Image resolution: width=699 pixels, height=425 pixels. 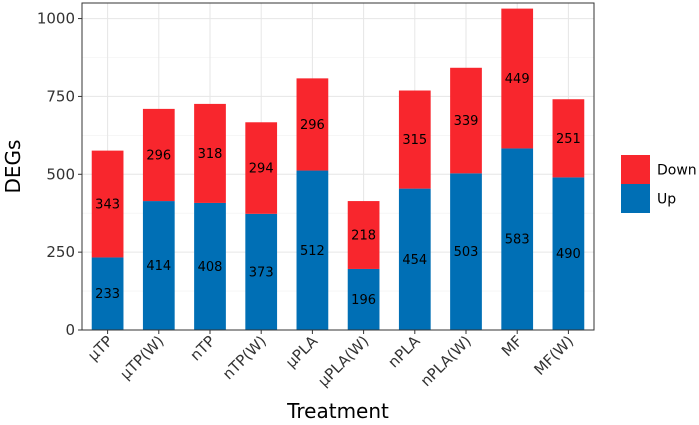 What do you see at coordinates (244, 357) in the screenshot?
I see `x-tick-label: nTP(W)` at bounding box center [244, 357].